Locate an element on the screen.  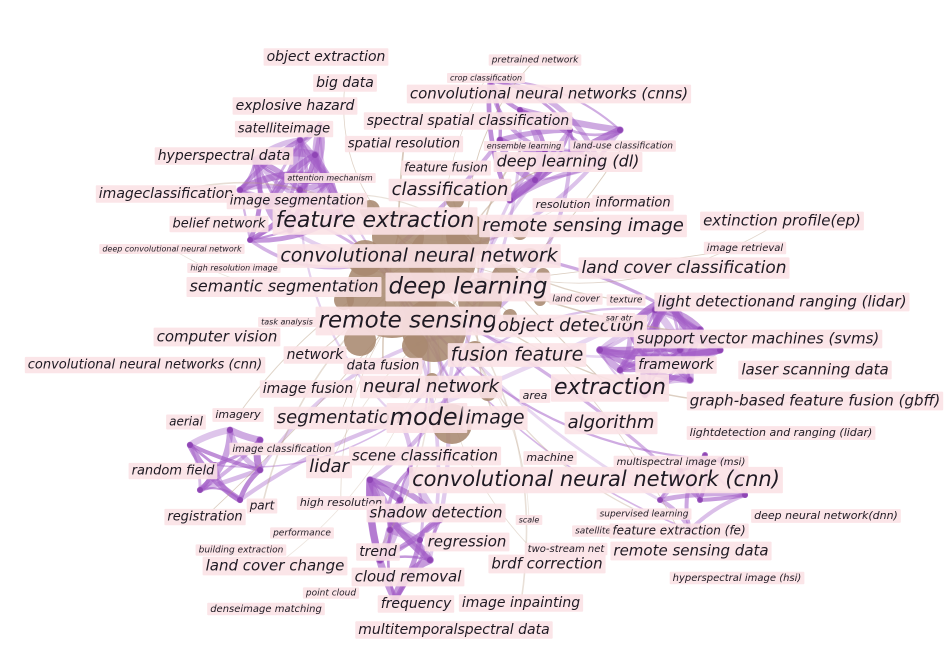
keyword-label: spectral spatial classification is located at coordinates (468, 121).